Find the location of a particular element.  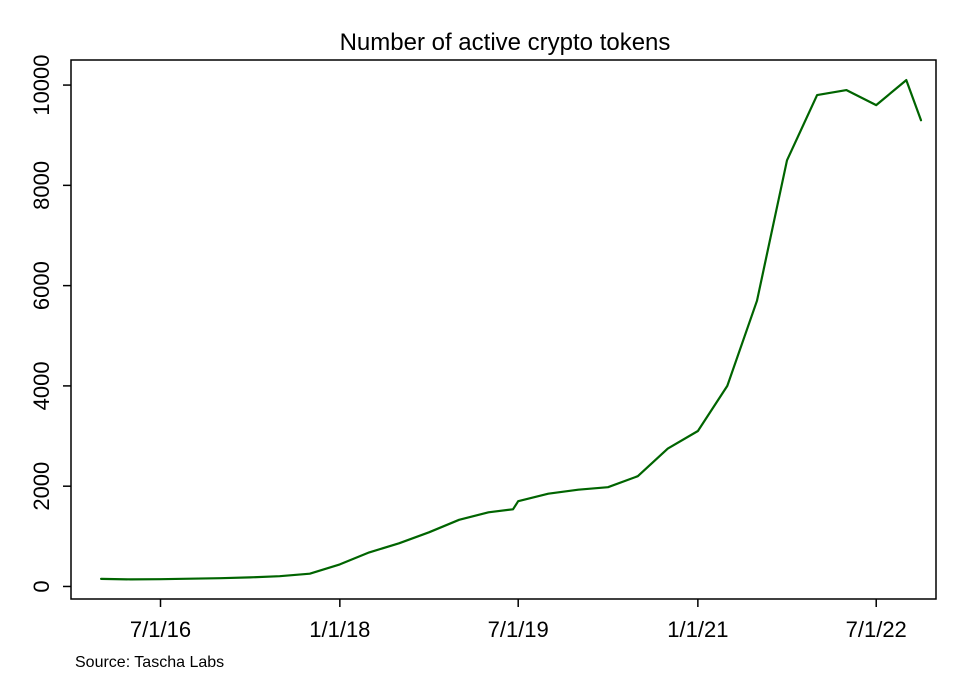

y-tick-label: 0 is located at coordinates (41, 586).